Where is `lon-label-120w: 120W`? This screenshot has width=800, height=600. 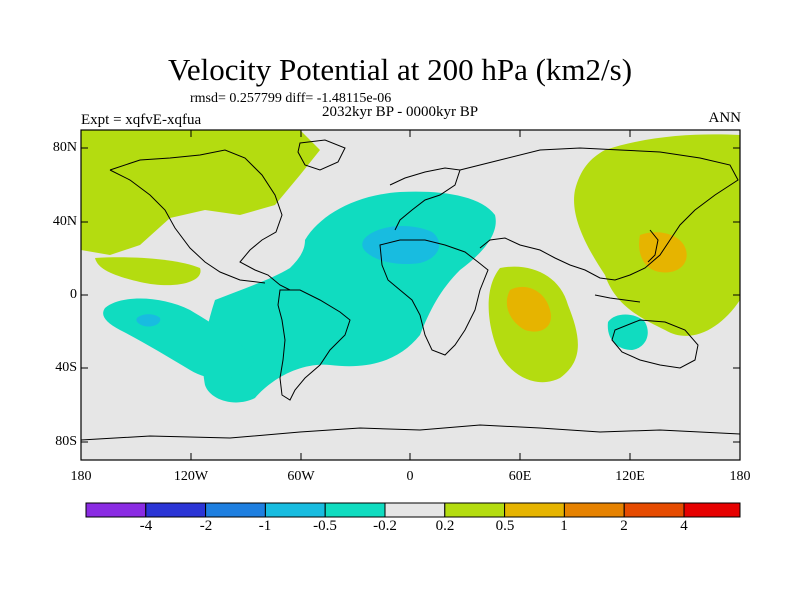
lon-label-120w: 120W is located at coordinates (191, 476).